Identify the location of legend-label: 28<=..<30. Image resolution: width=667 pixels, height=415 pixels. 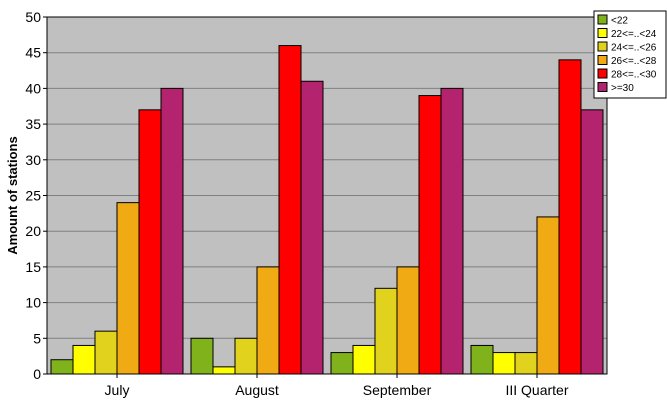
(634, 75).